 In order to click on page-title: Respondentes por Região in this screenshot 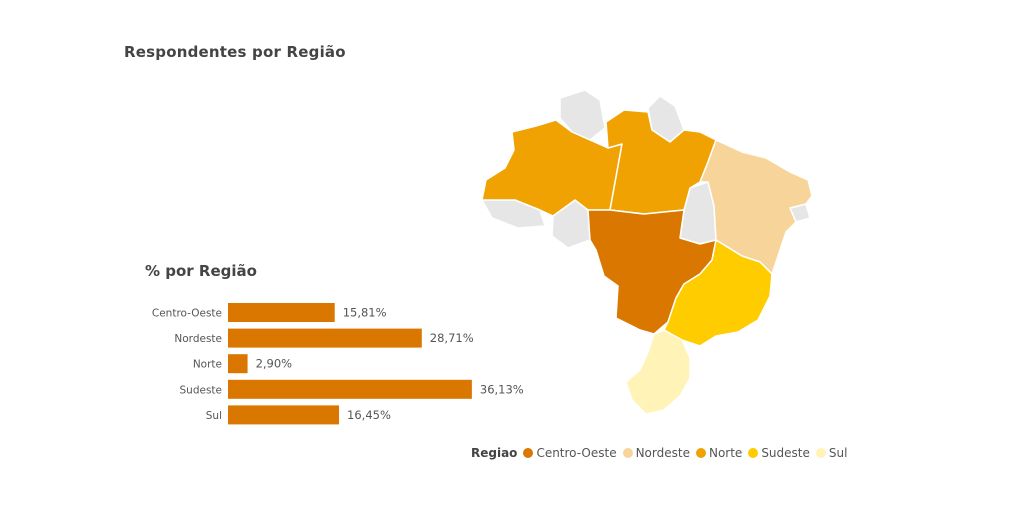, I will do `click(235, 52)`.